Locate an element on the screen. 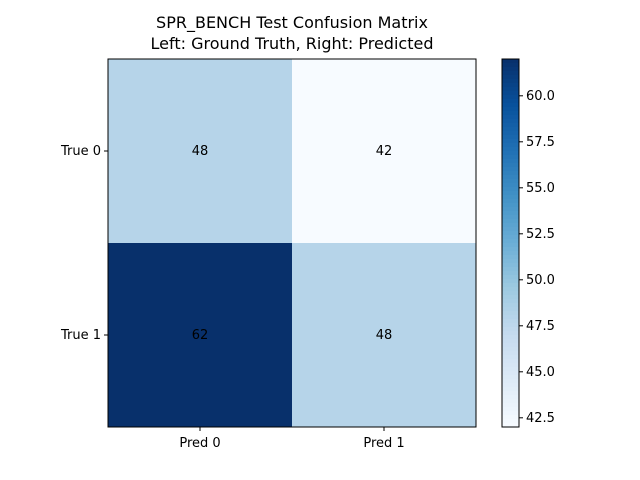 The image size is (640, 480). cell-value-label: 48 is located at coordinates (200, 151).